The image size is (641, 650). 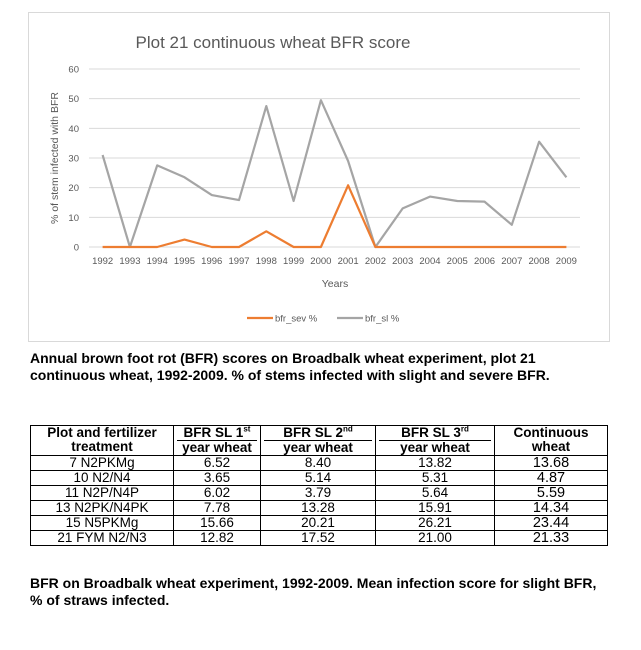 What do you see at coordinates (566, 261) in the screenshot?
I see `x-tick-label: 2009` at bounding box center [566, 261].